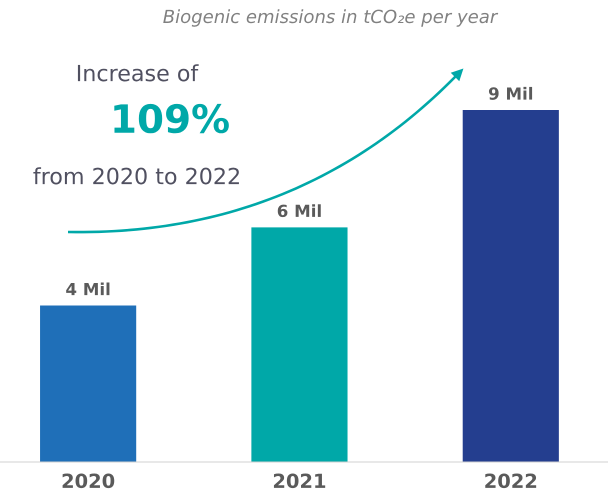  I want to click on x-tick-label: 2021, so click(300, 480).